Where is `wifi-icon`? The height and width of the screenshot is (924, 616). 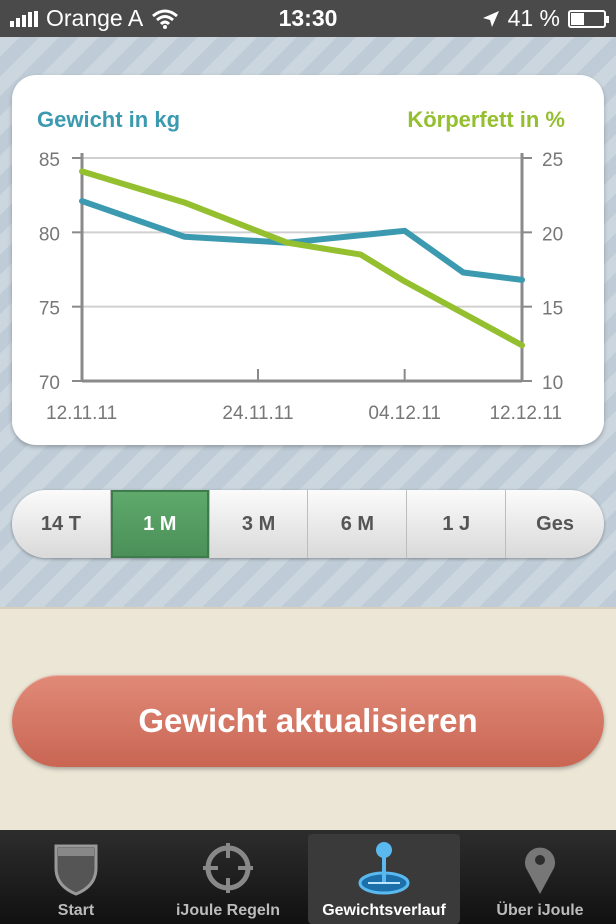
wifi-icon is located at coordinates (165, 19).